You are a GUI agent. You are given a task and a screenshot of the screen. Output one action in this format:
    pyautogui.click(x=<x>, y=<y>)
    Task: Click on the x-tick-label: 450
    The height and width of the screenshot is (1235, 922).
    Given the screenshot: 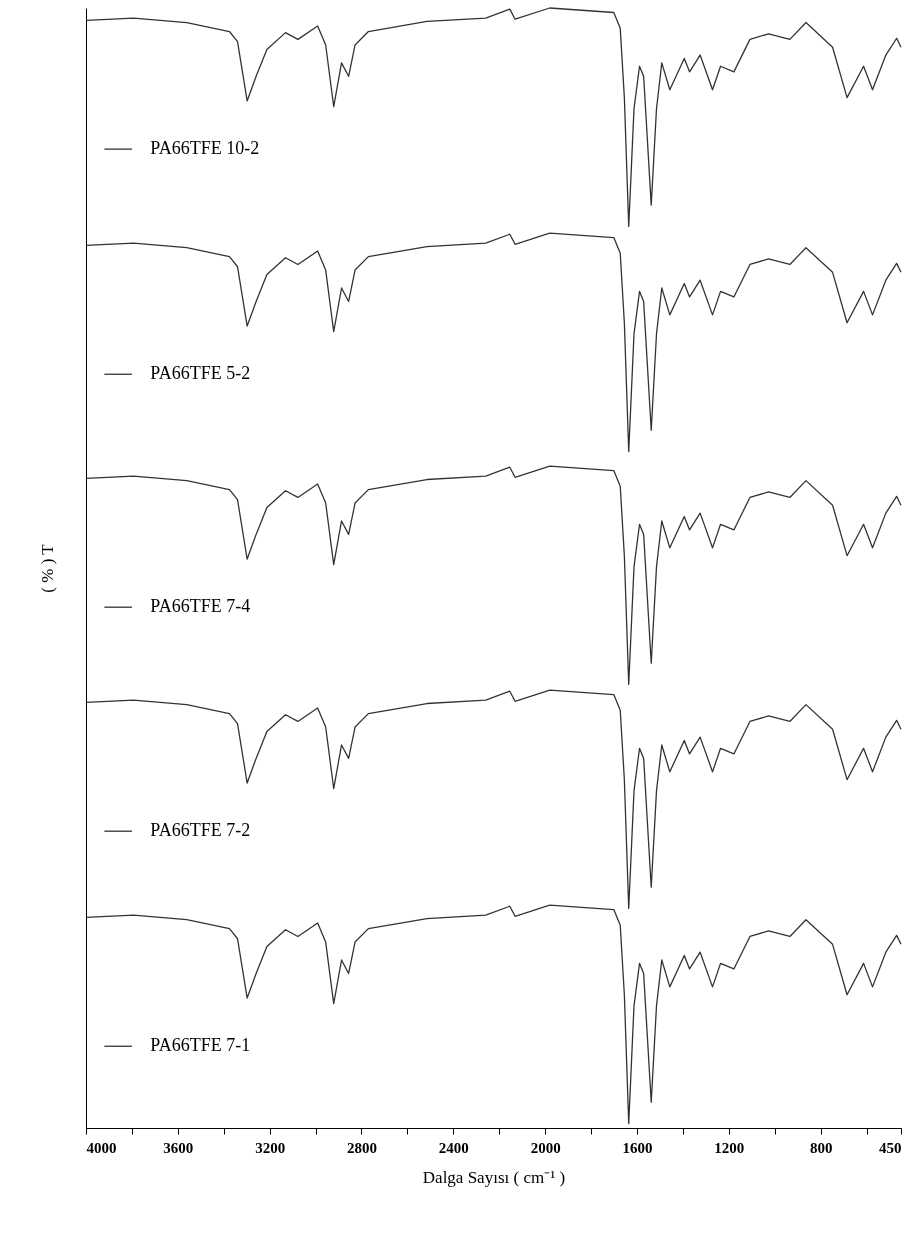 What is the action you would take?
    pyautogui.click(x=890, y=1147)
    